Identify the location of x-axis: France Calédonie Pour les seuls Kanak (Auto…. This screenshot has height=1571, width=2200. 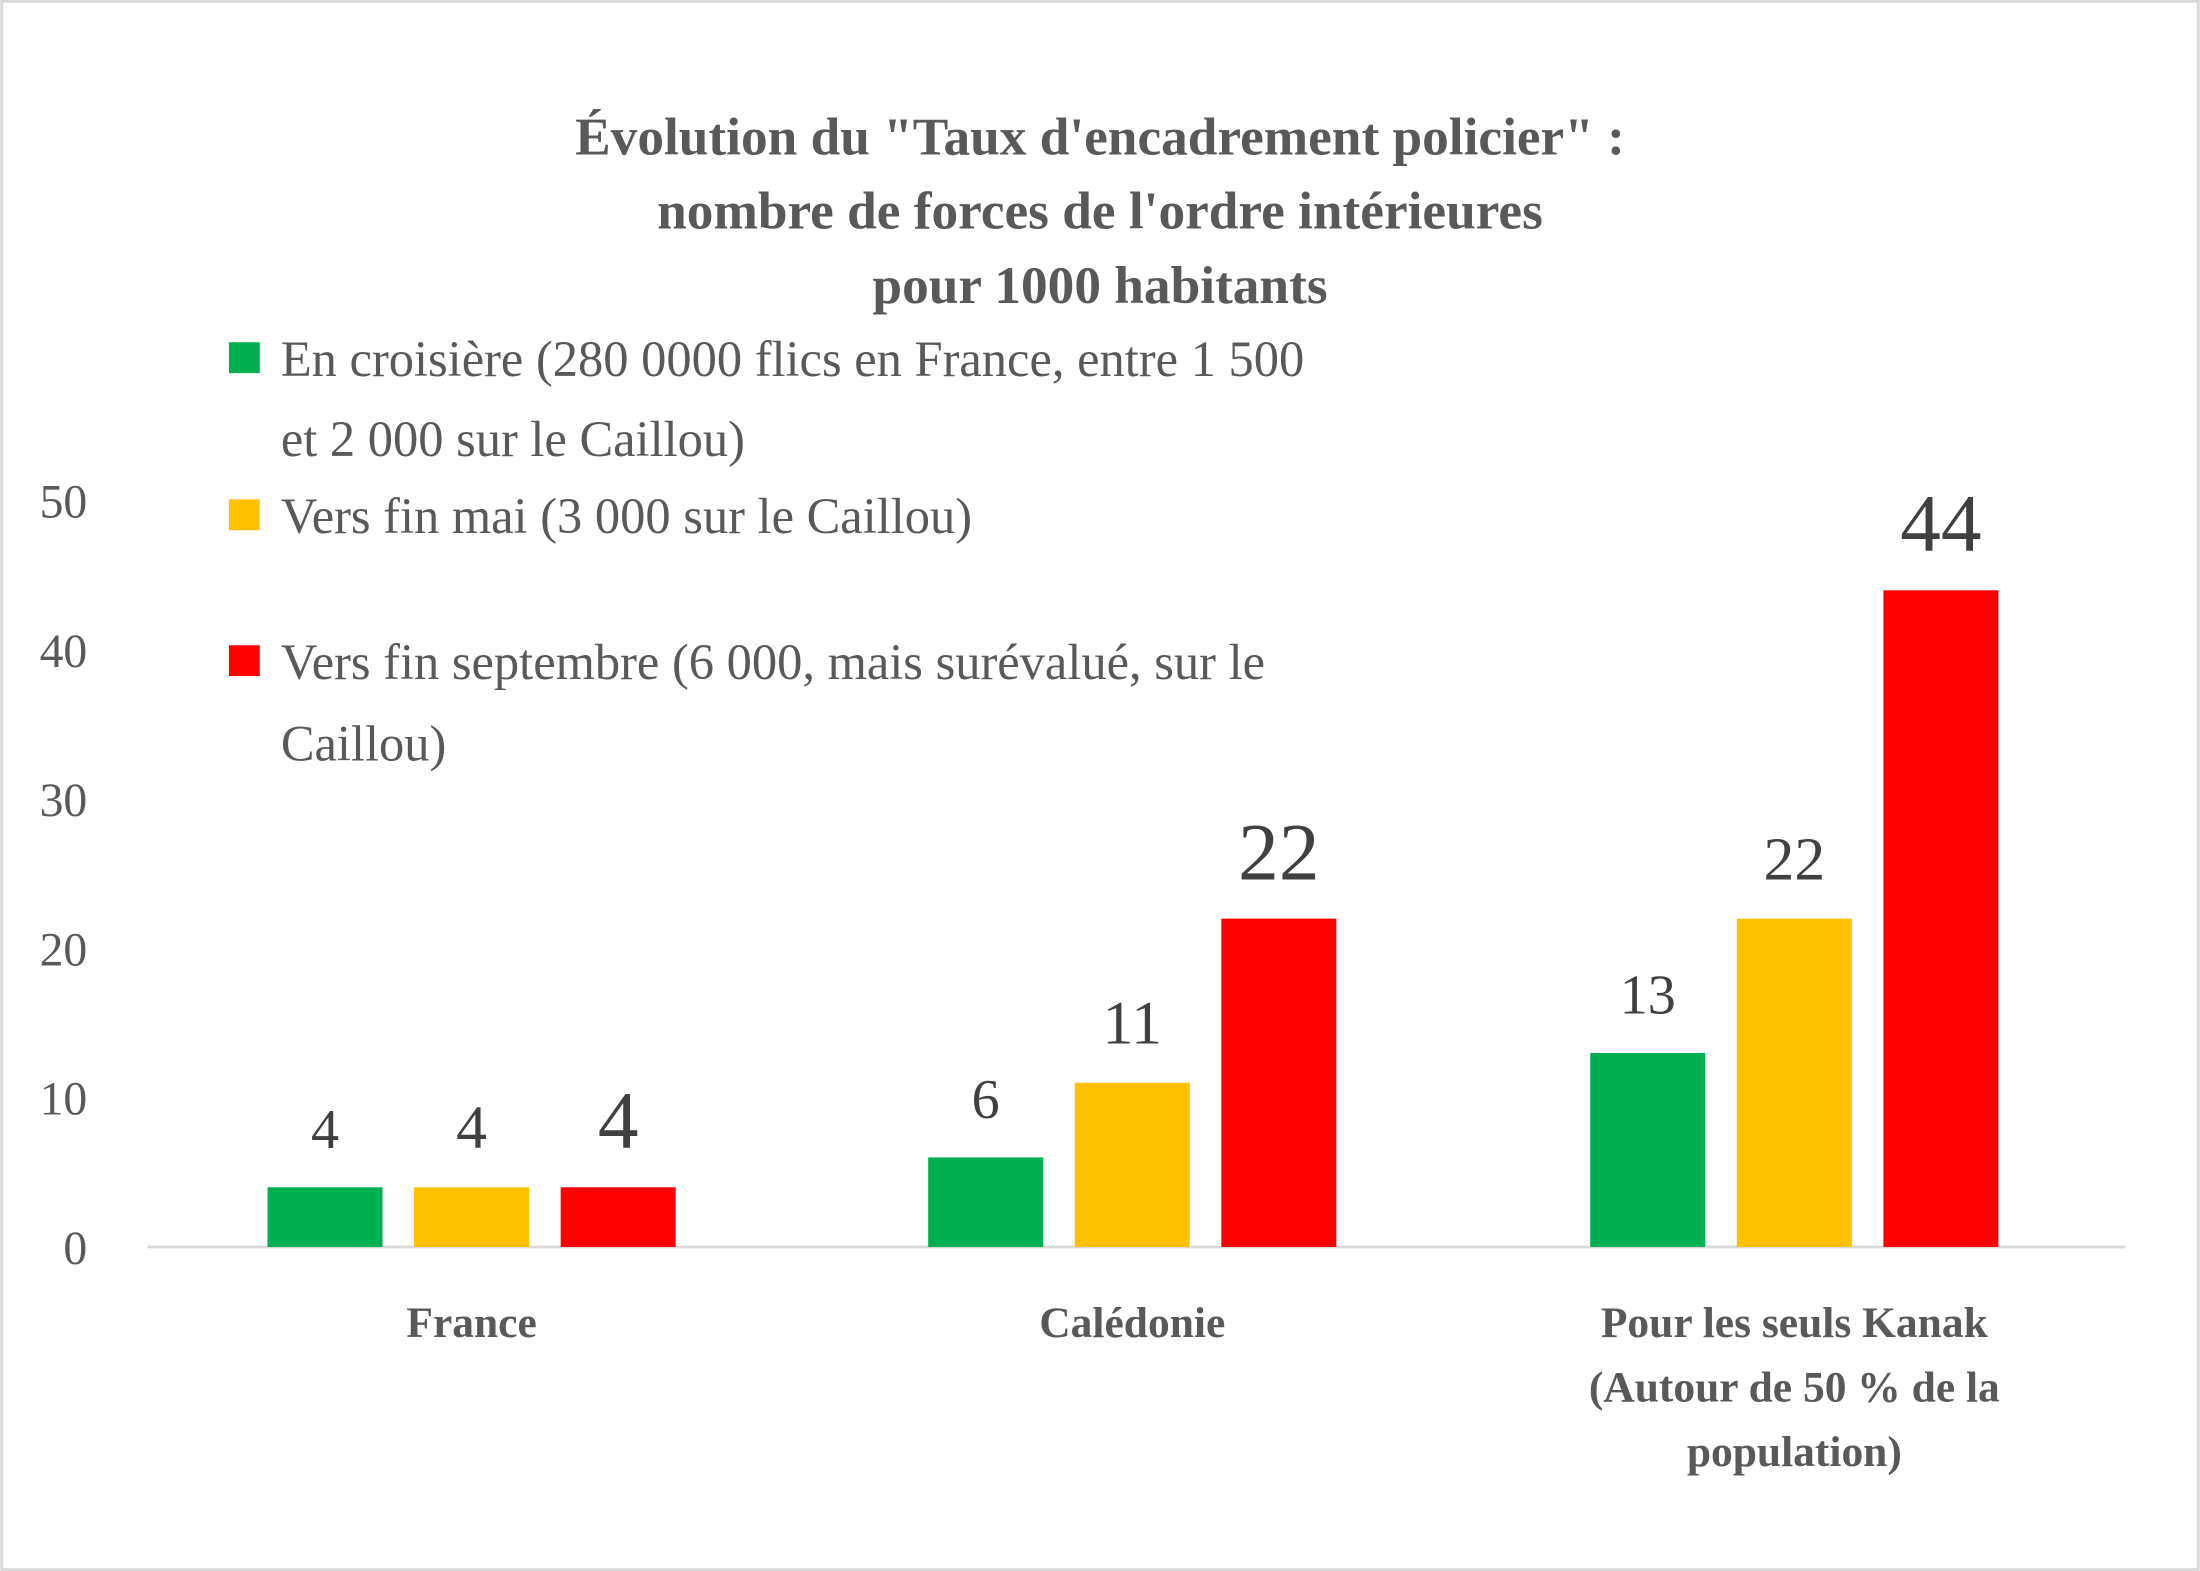
(1203, 1387).